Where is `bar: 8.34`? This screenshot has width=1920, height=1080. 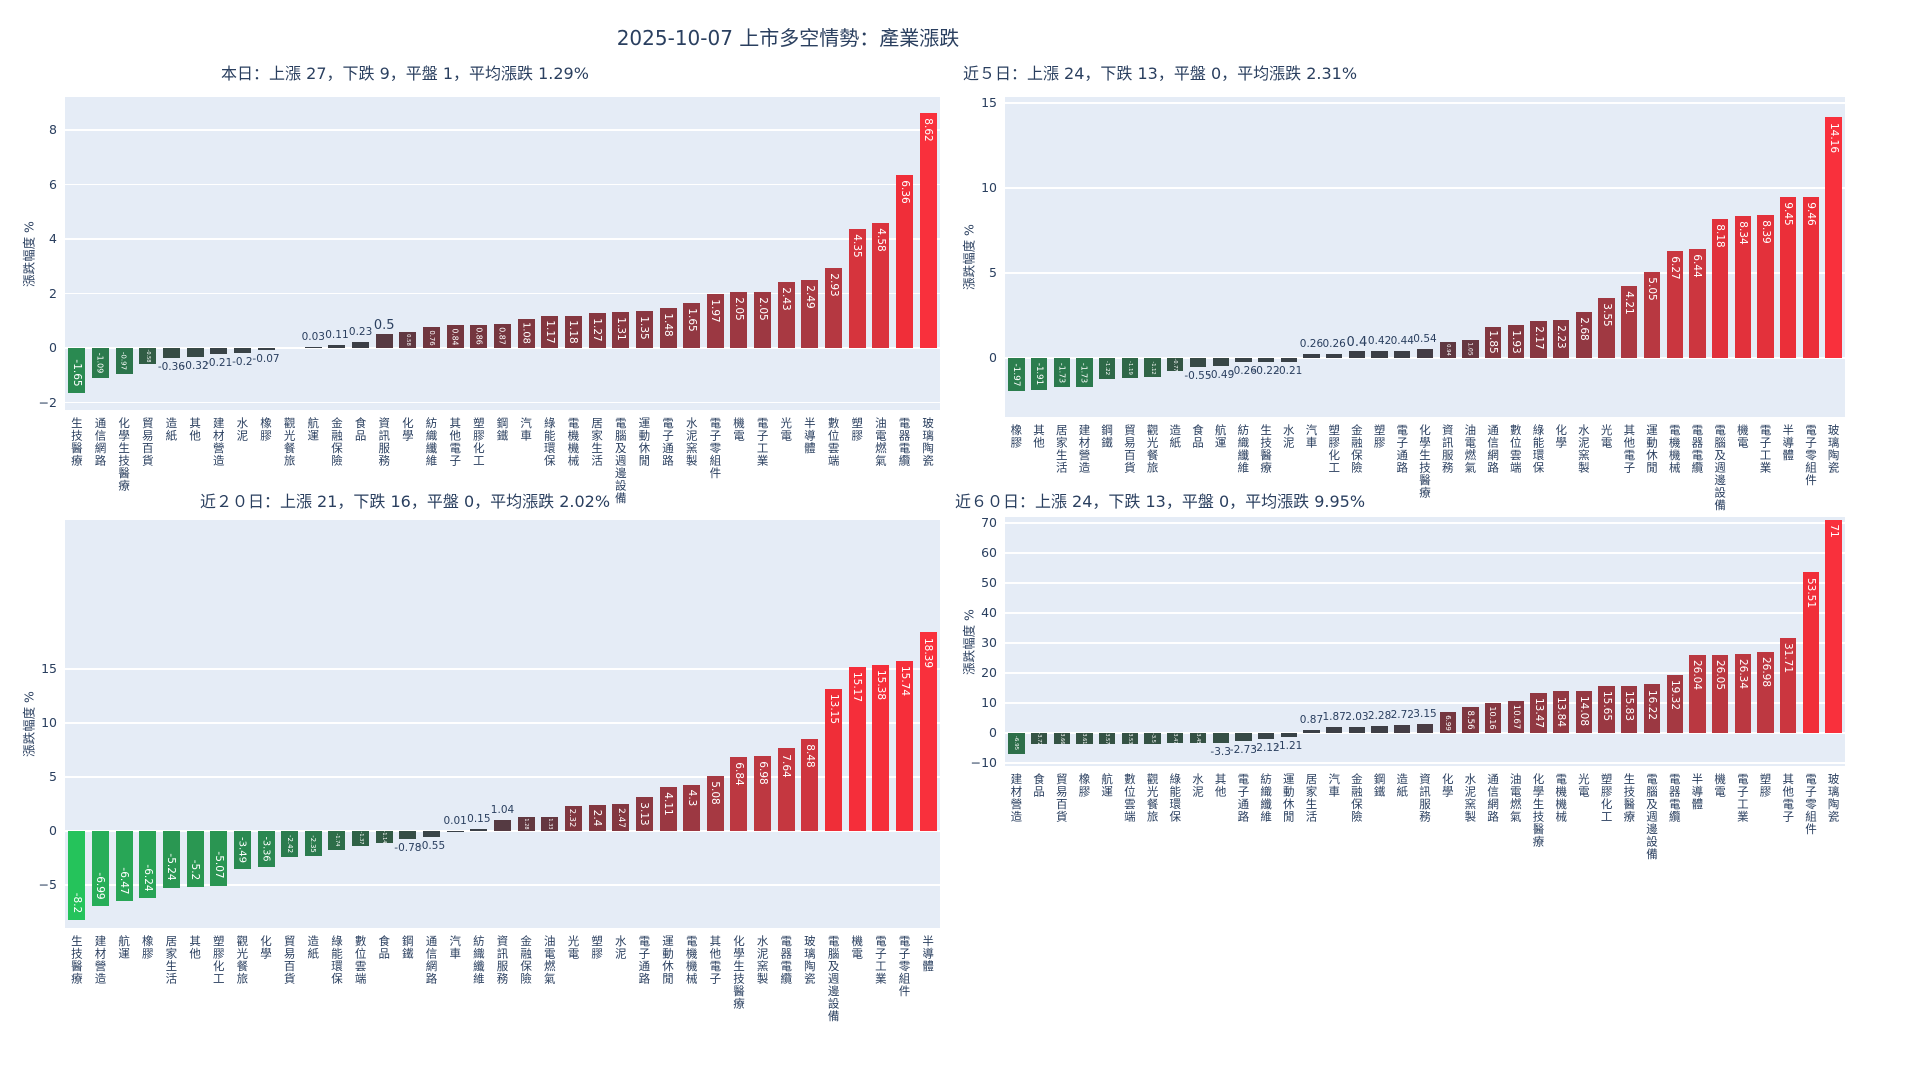 bar: 8.34 is located at coordinates (1742, 287).